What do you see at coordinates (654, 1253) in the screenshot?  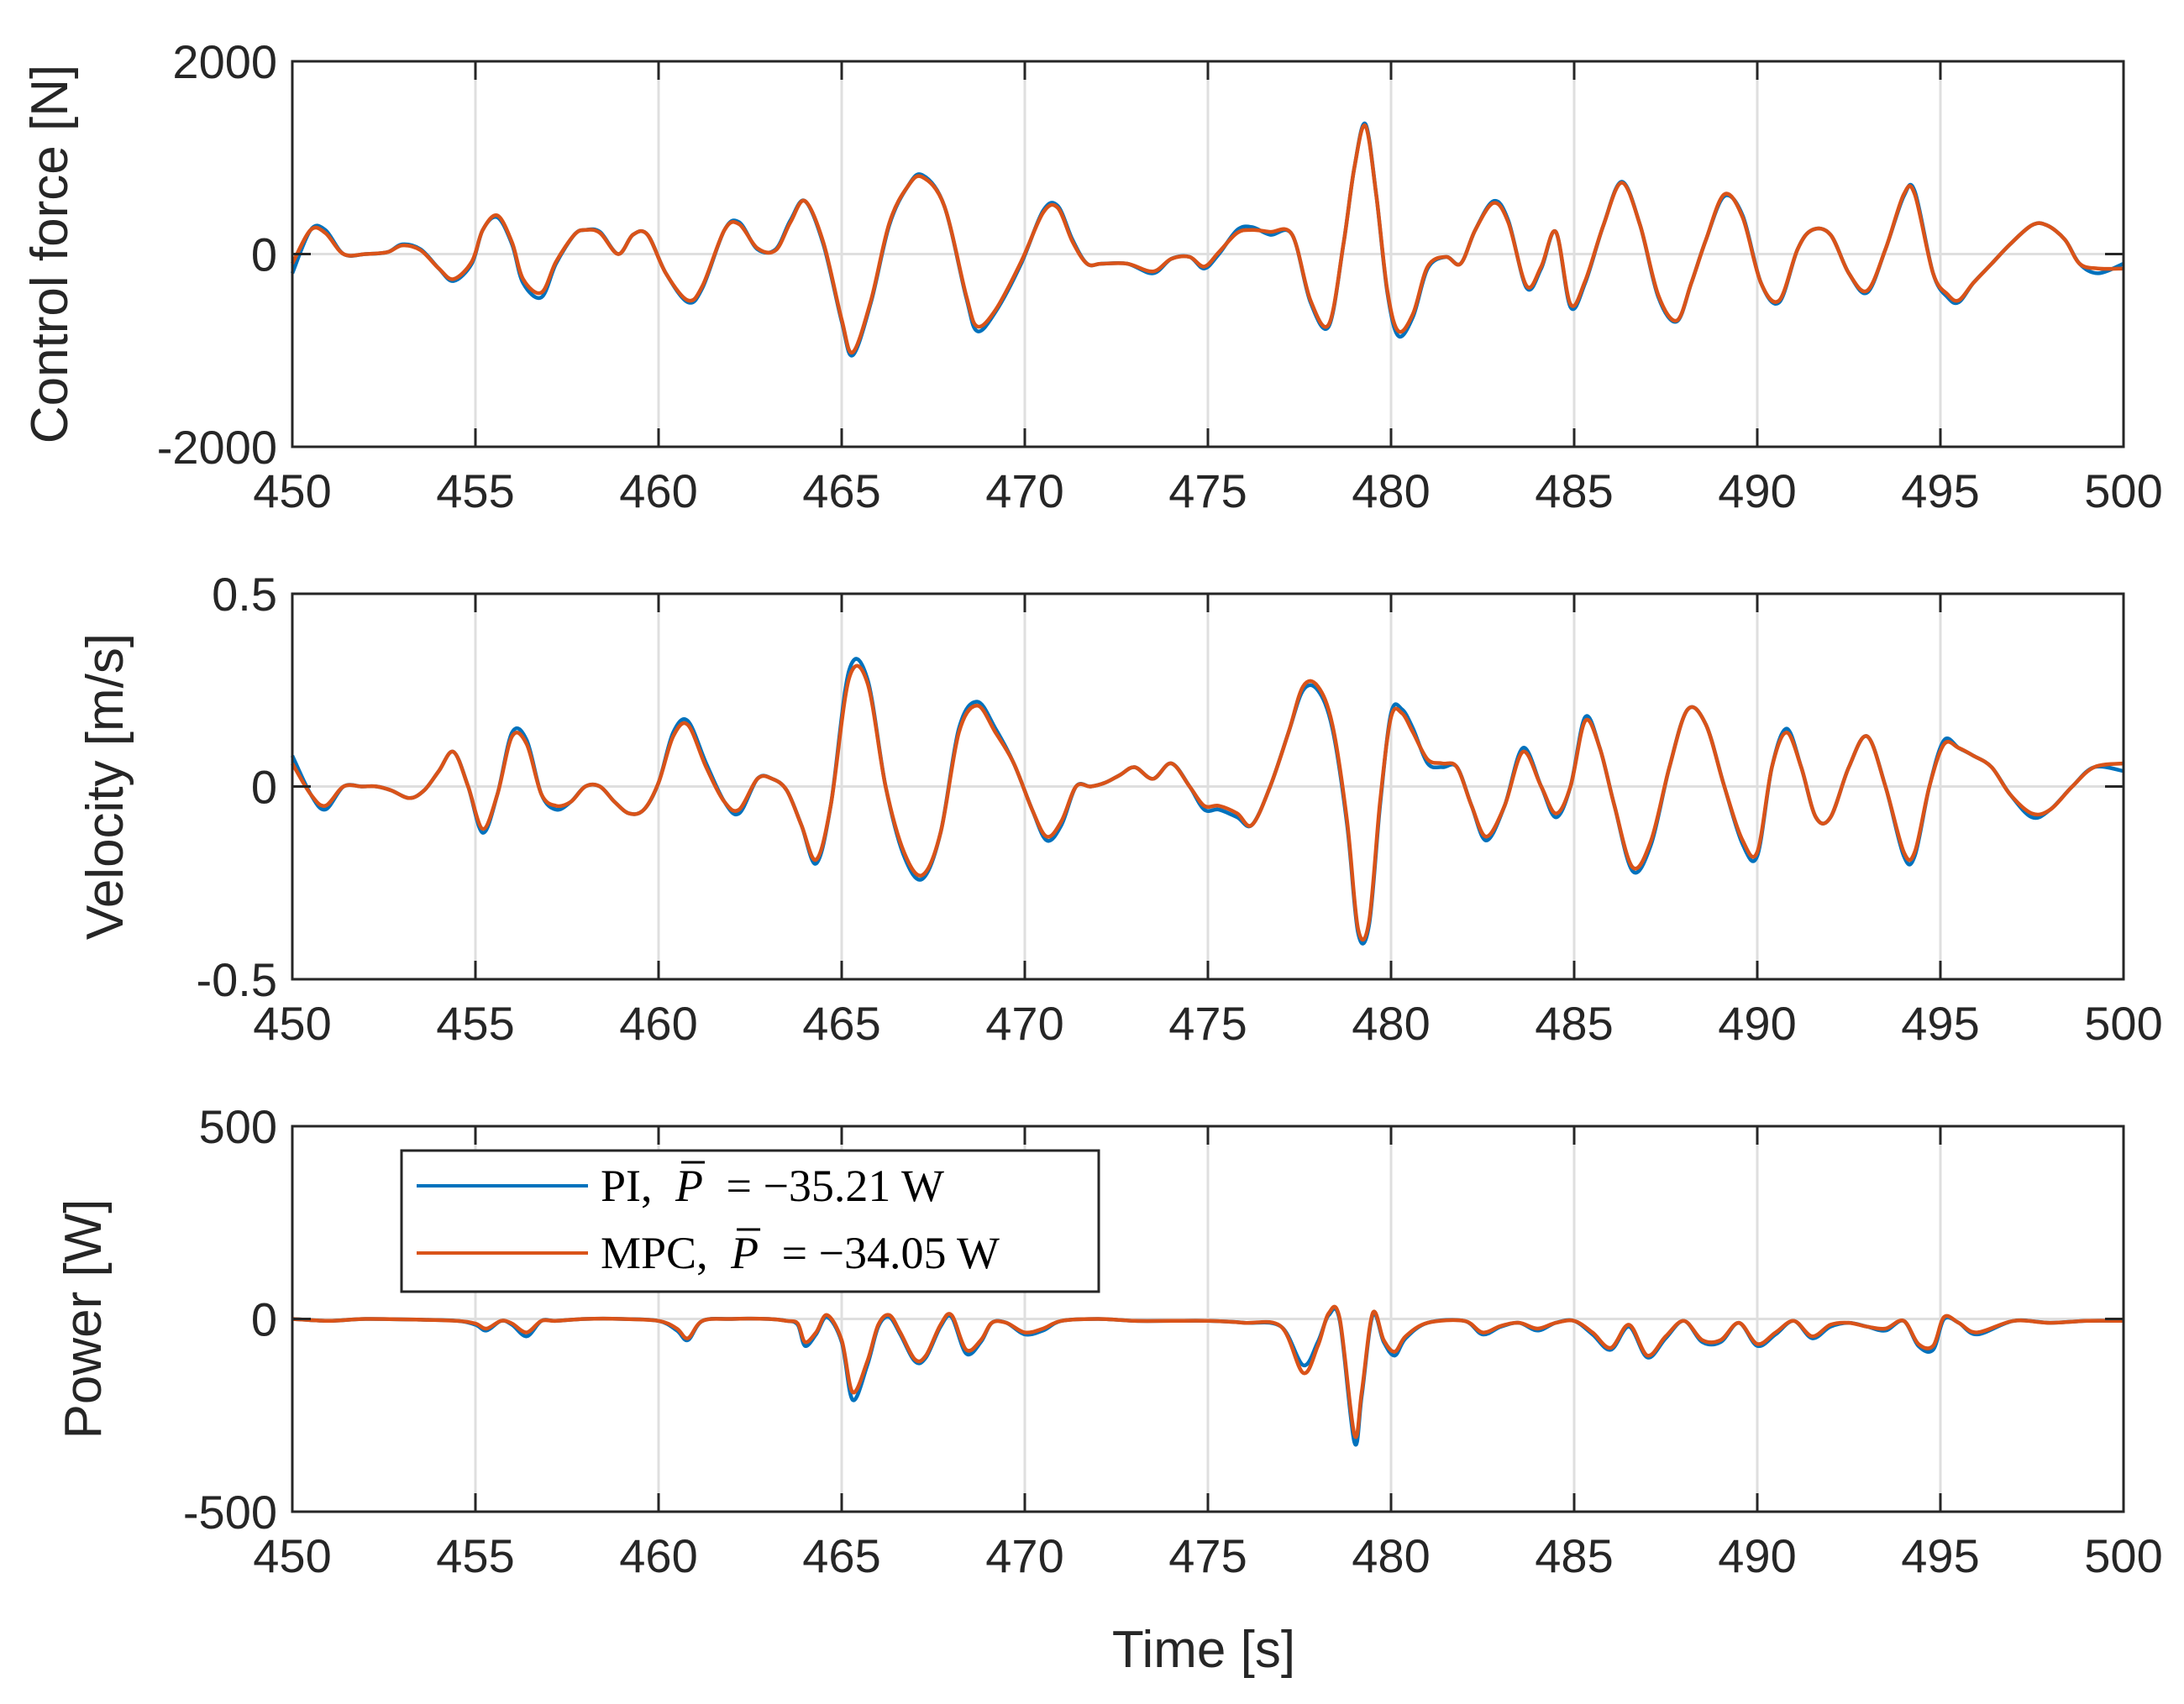 I see `legend-label-mpc-name: MPC,` at bounding box center [654, 1253].